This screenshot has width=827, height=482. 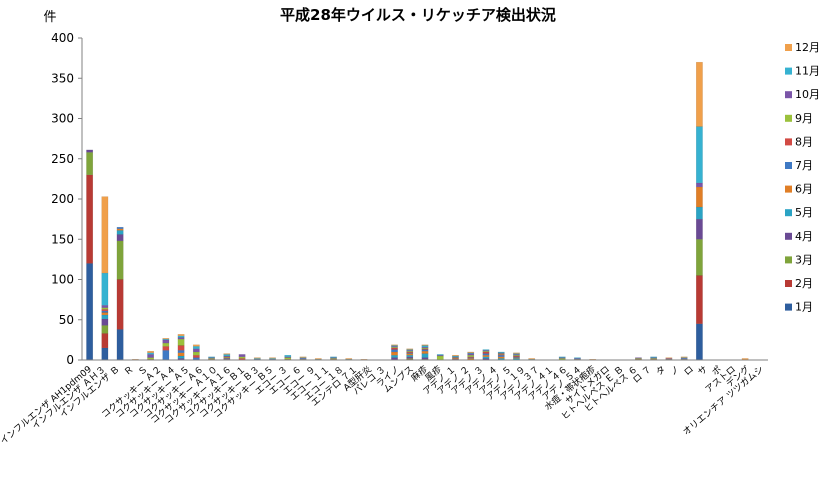 What do you see at coordinates (67, 199) in the screenshot?
I see `y-axis: 0 50 100 150 200 250 300 350 400` at bounding box center [67, 199].